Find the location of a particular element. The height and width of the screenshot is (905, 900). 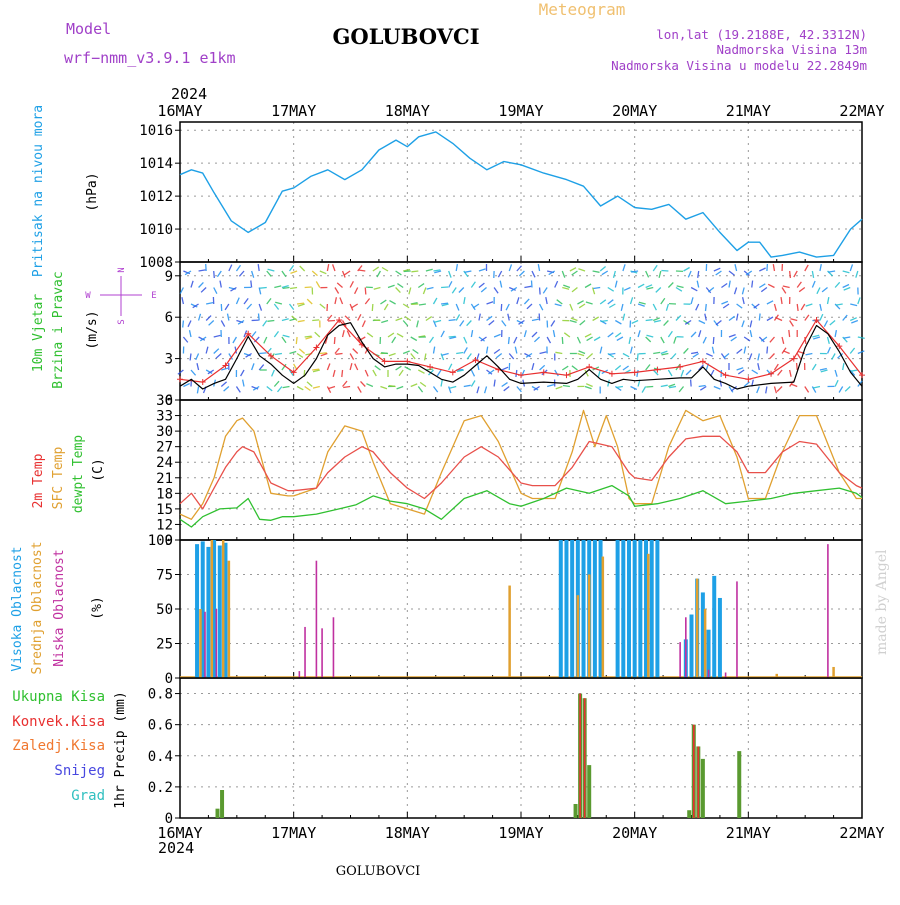

pressure-ytick-label-4: 1016 is located at coordinates (156, 131).